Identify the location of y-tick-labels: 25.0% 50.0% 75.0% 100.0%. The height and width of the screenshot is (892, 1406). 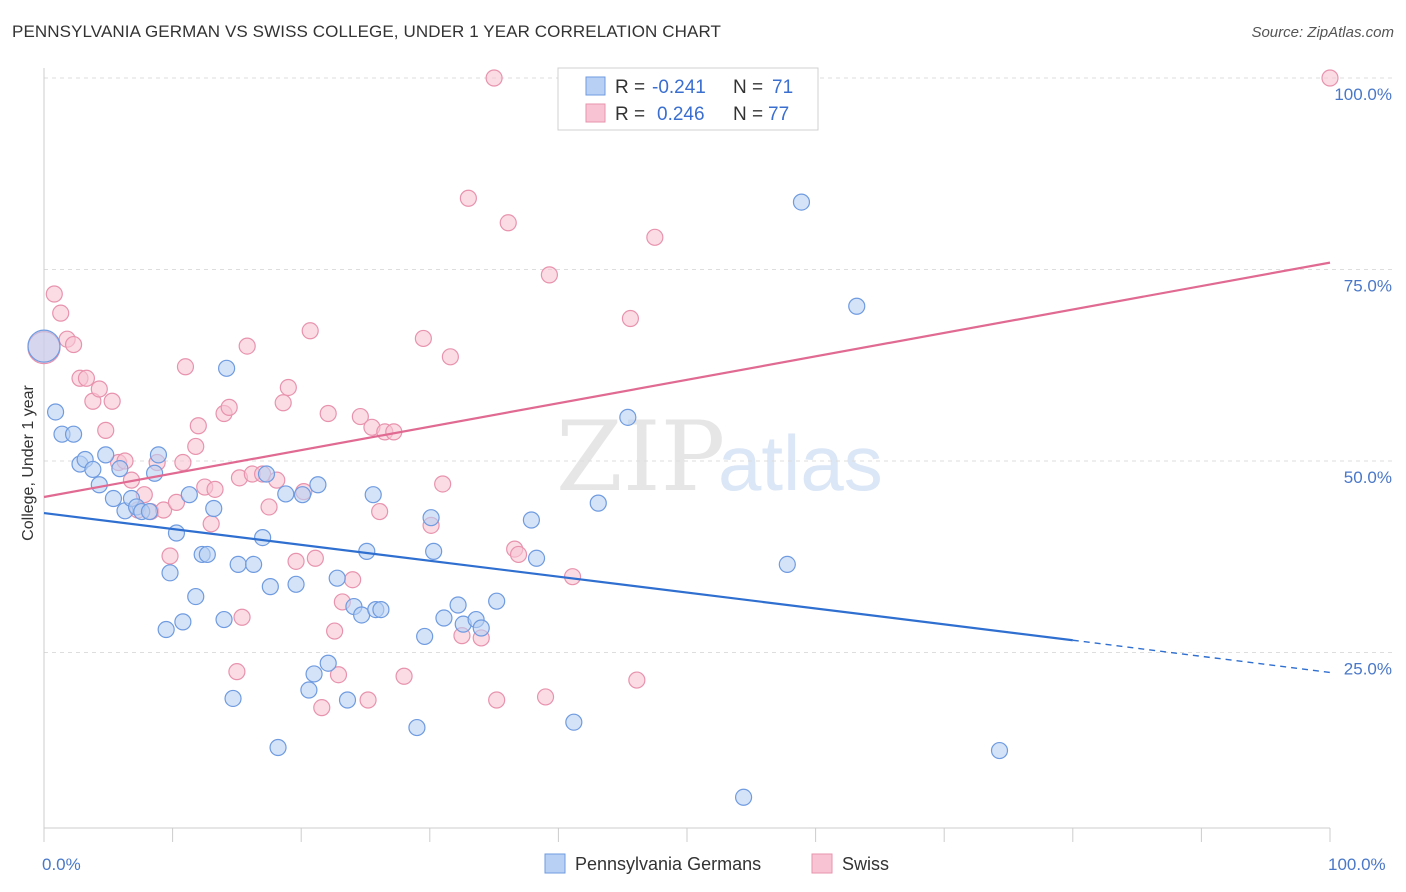
(1363, 382).